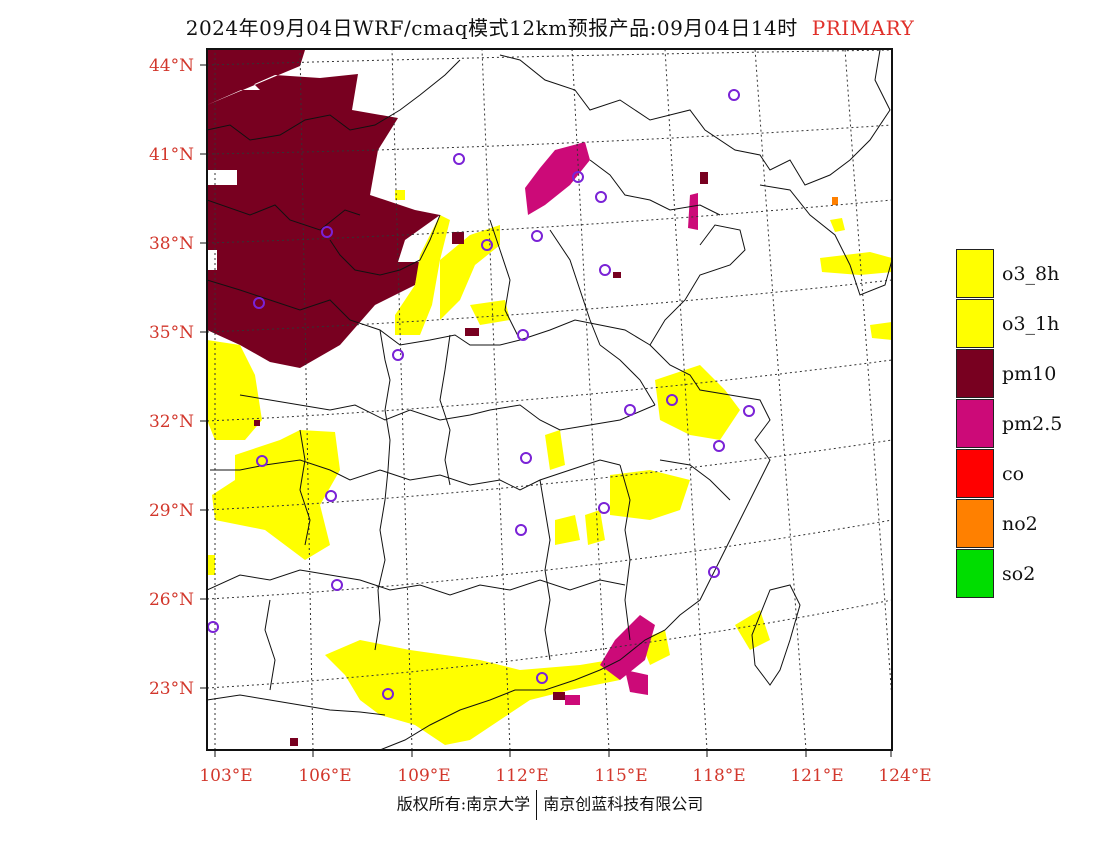 The width and height of the screenshot is (1100, 850). I want to click on legend-swatch-pm25, so click(975, 423).